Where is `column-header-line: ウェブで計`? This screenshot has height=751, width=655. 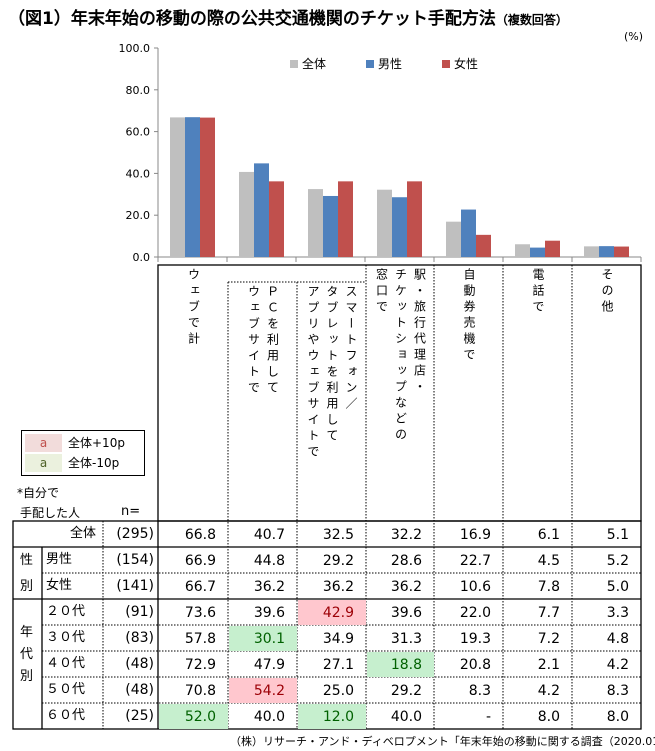
column-header-line: ウェブで計 is located at coordinates (193, 308).